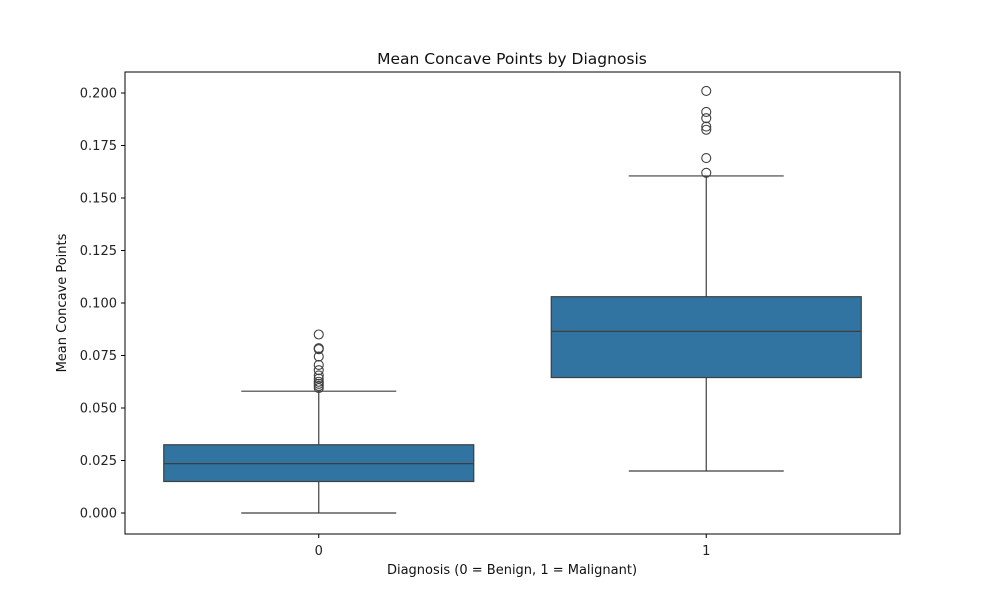  What do you see at coordinates (98, 356) in the screenshot?
I see `y-tick-label: 0.075` at bounding box center [98, 356].